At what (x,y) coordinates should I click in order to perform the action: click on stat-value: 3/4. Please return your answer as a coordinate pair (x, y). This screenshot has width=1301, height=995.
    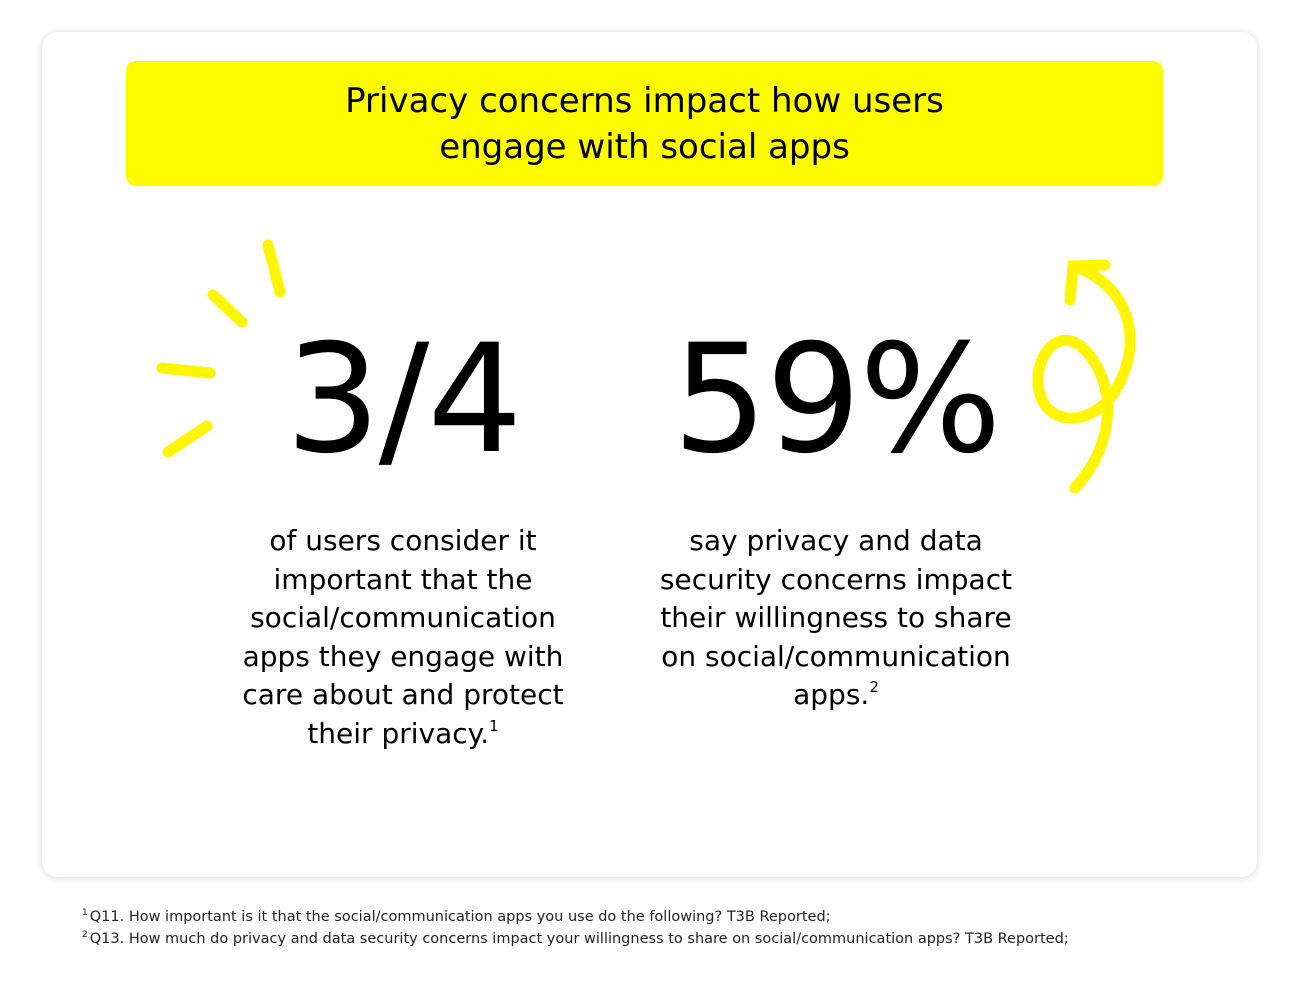
    Looking at the image, I should click on (403, 400).